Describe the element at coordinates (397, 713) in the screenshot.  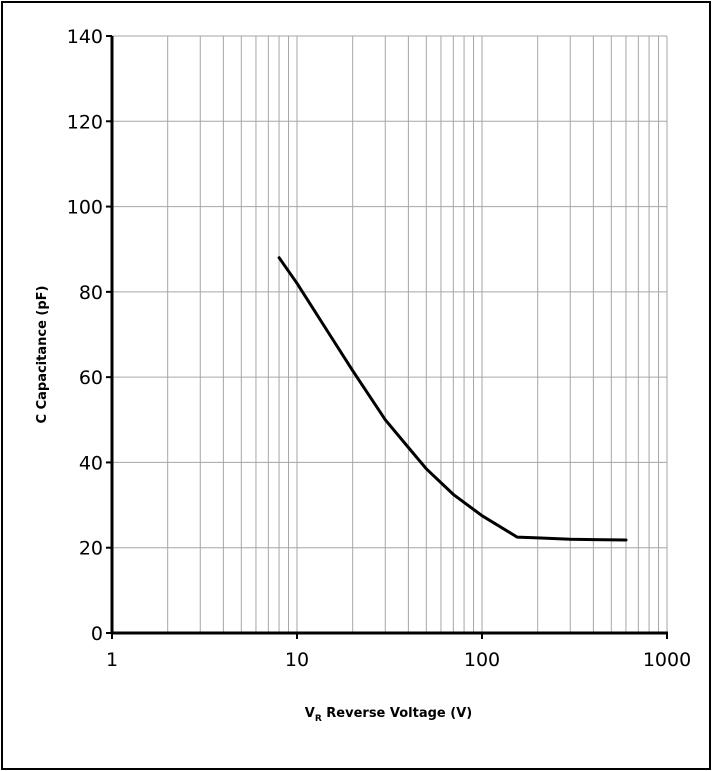
I see `x-axis-title-rest: Reverse Voltage (V)` at that location.